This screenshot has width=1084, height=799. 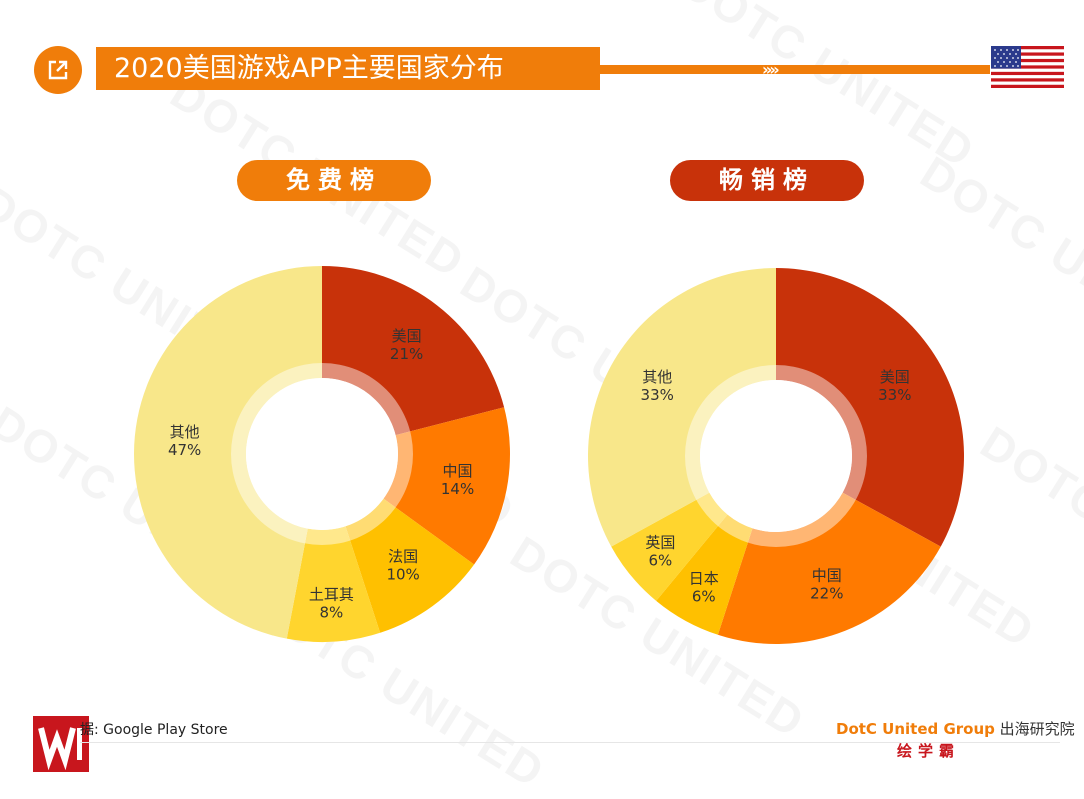 I want to click on brand-credit: DotC United Group 出海研究院, so click(x=955, y=728).